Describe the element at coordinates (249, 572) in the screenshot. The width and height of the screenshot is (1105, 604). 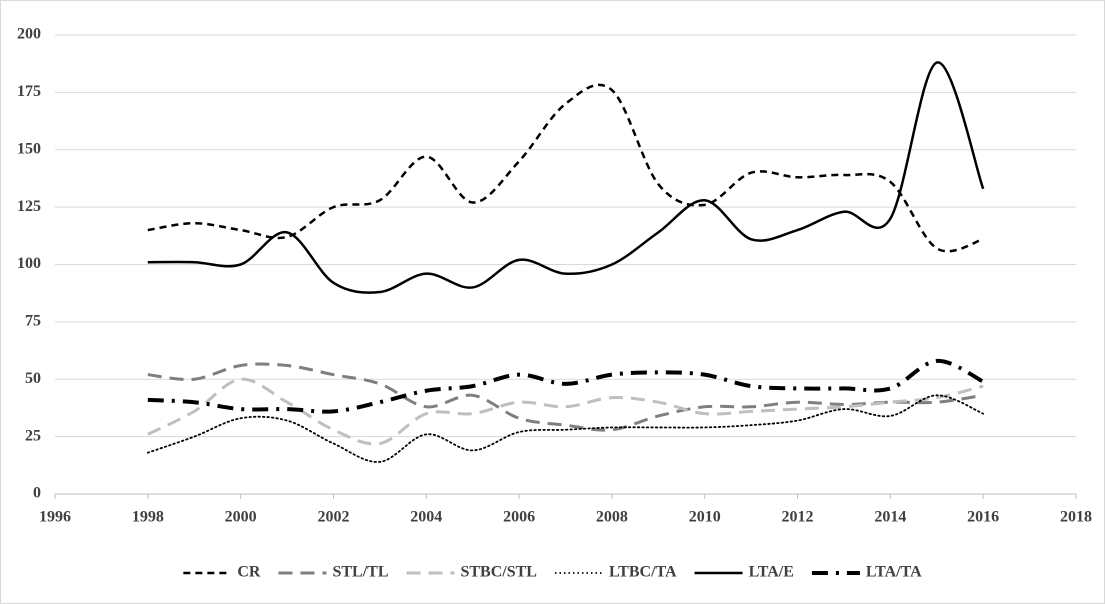
I see `legend-label: CR` at that location.